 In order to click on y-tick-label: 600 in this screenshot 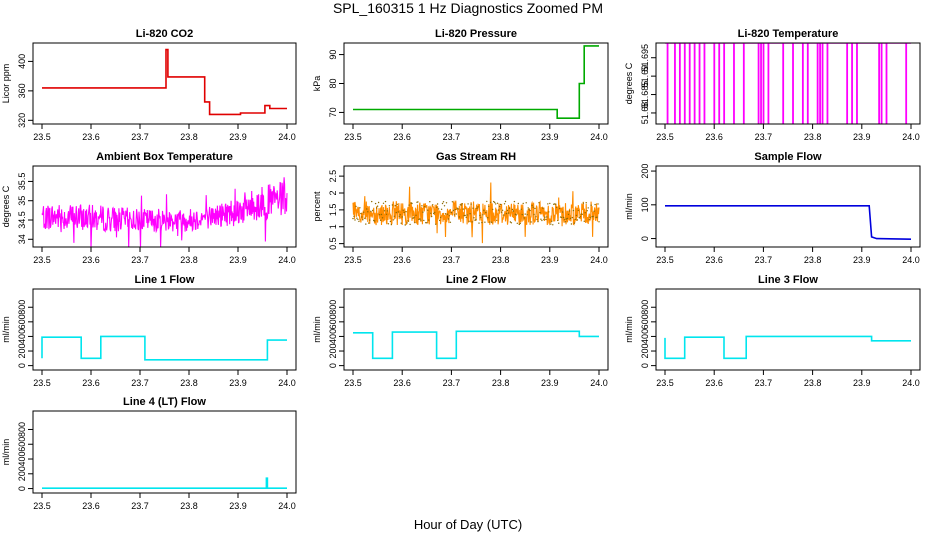, I will do `click(22, 321)`.